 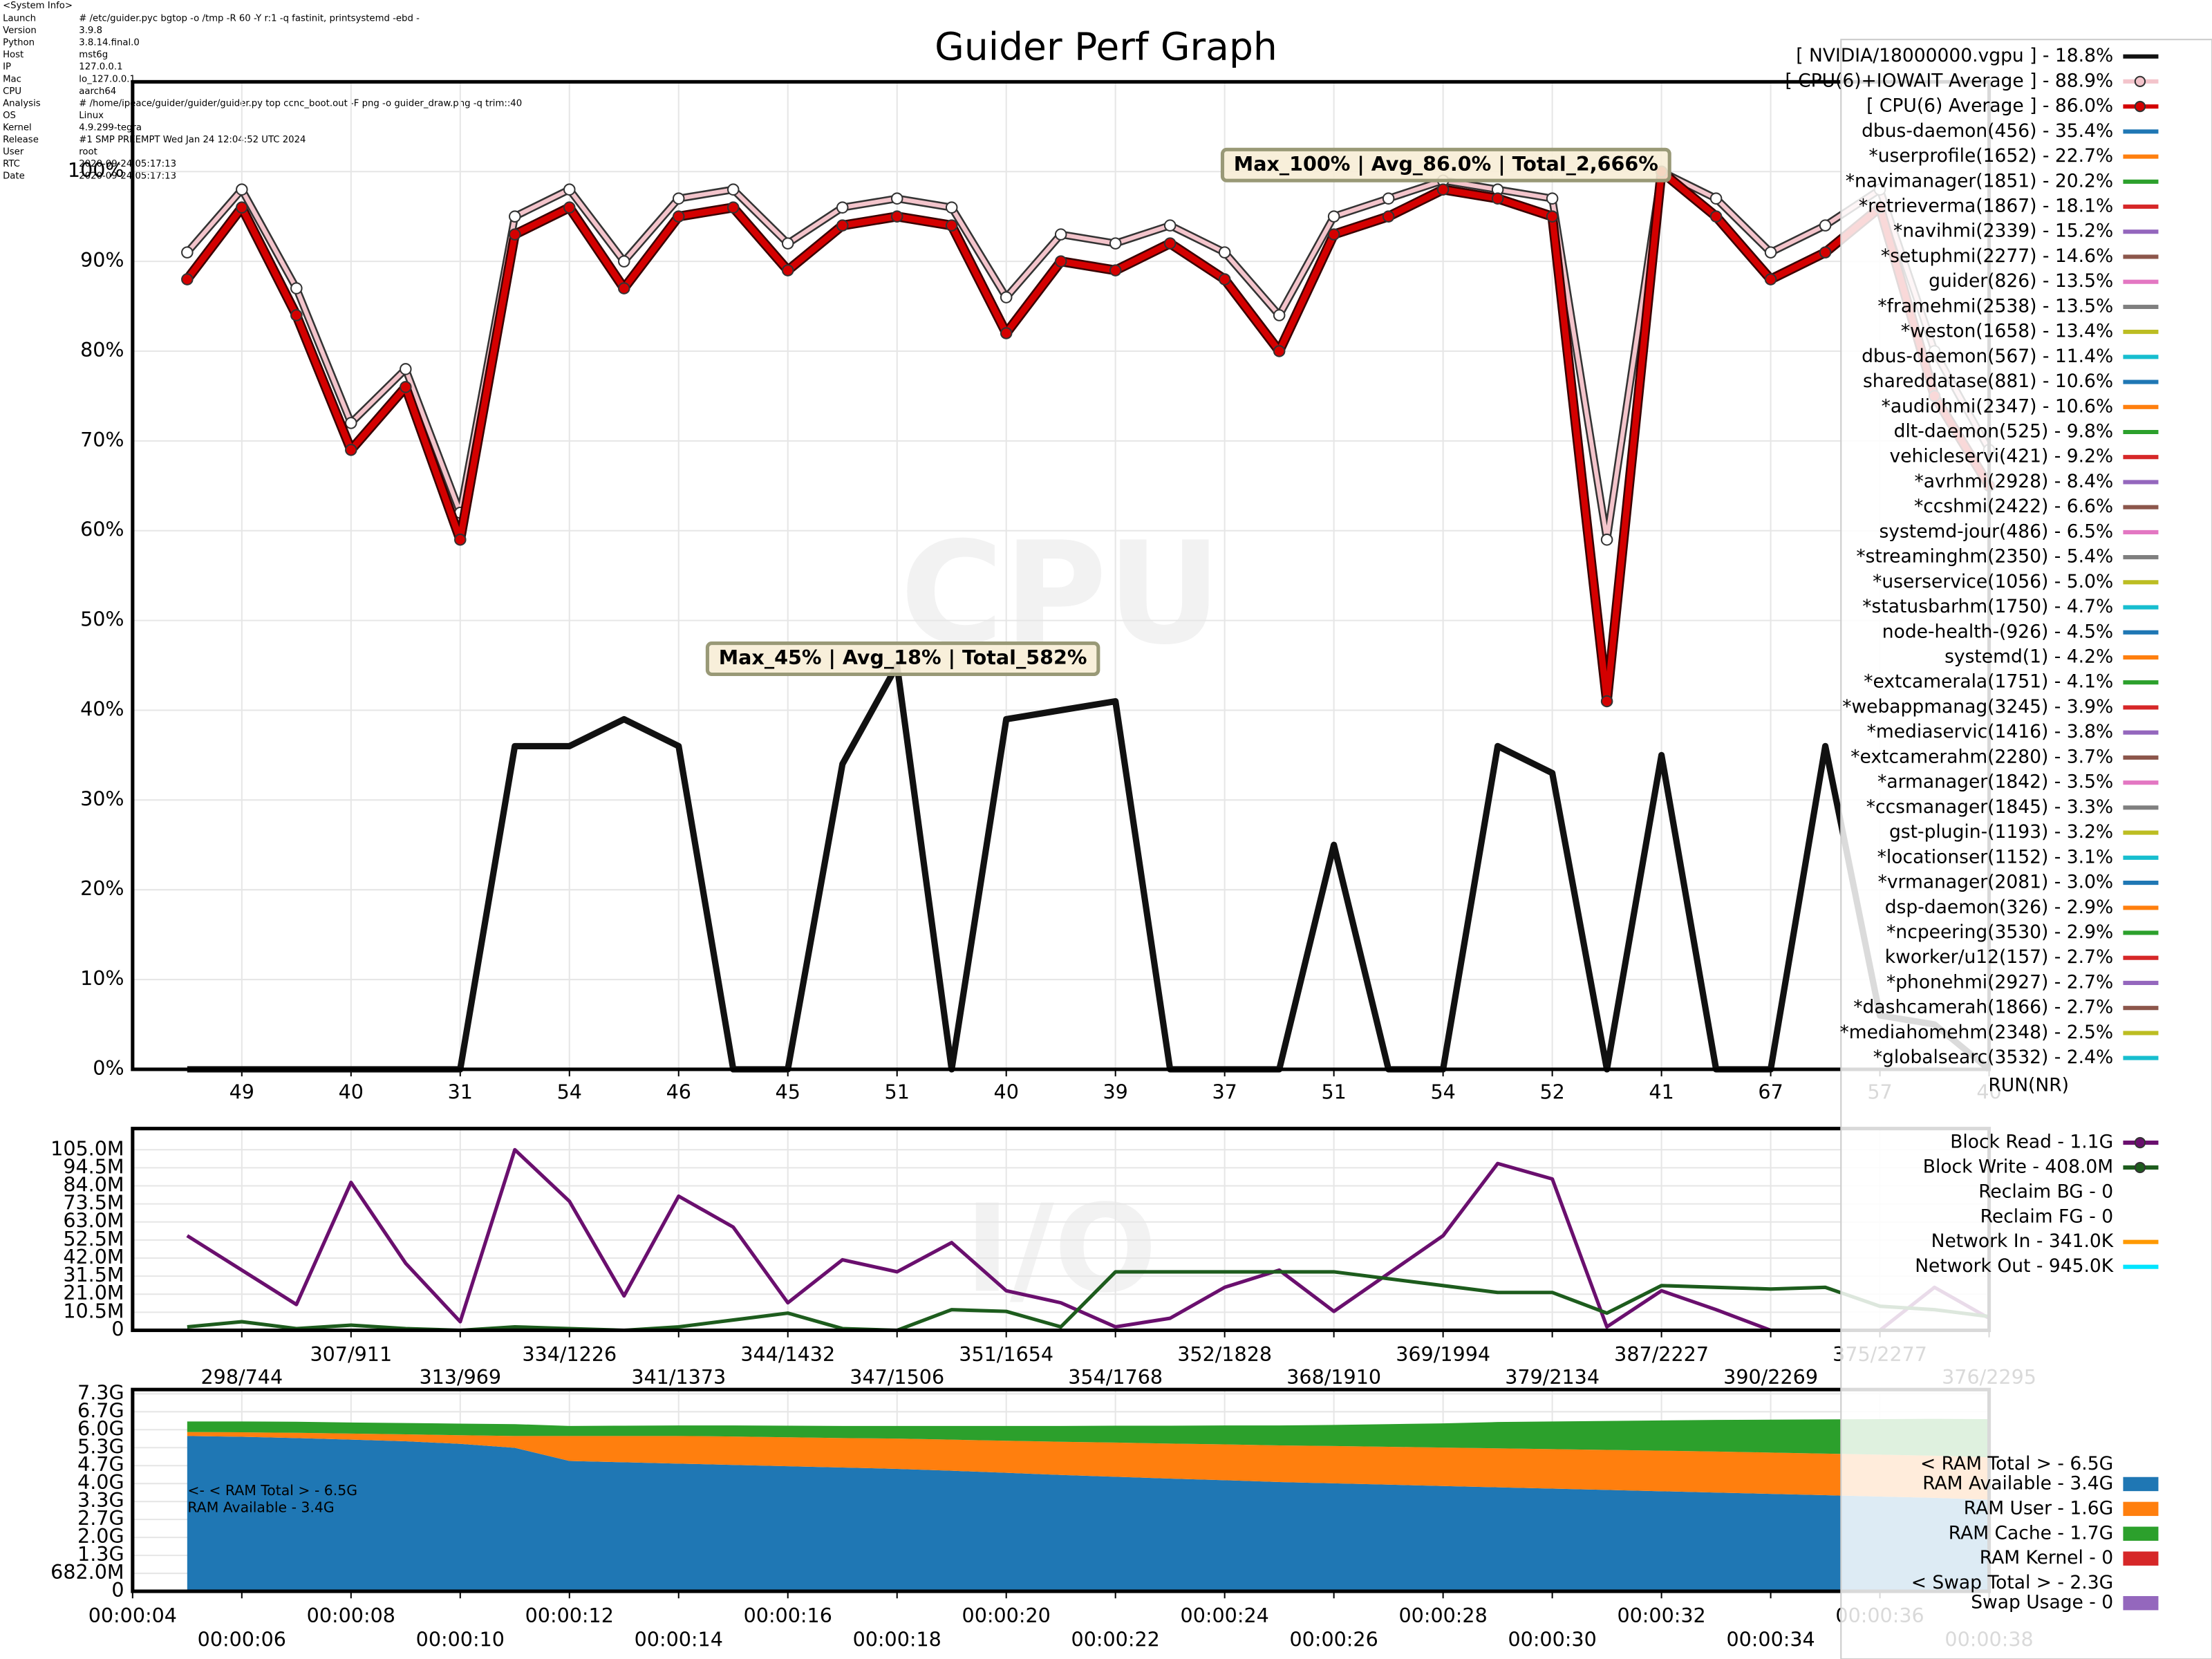 What do you see at coordinates (1553, 1377) in the screenshot?
I see `x-tick-label: 379/2134` at bounding box center [1553, 1377].